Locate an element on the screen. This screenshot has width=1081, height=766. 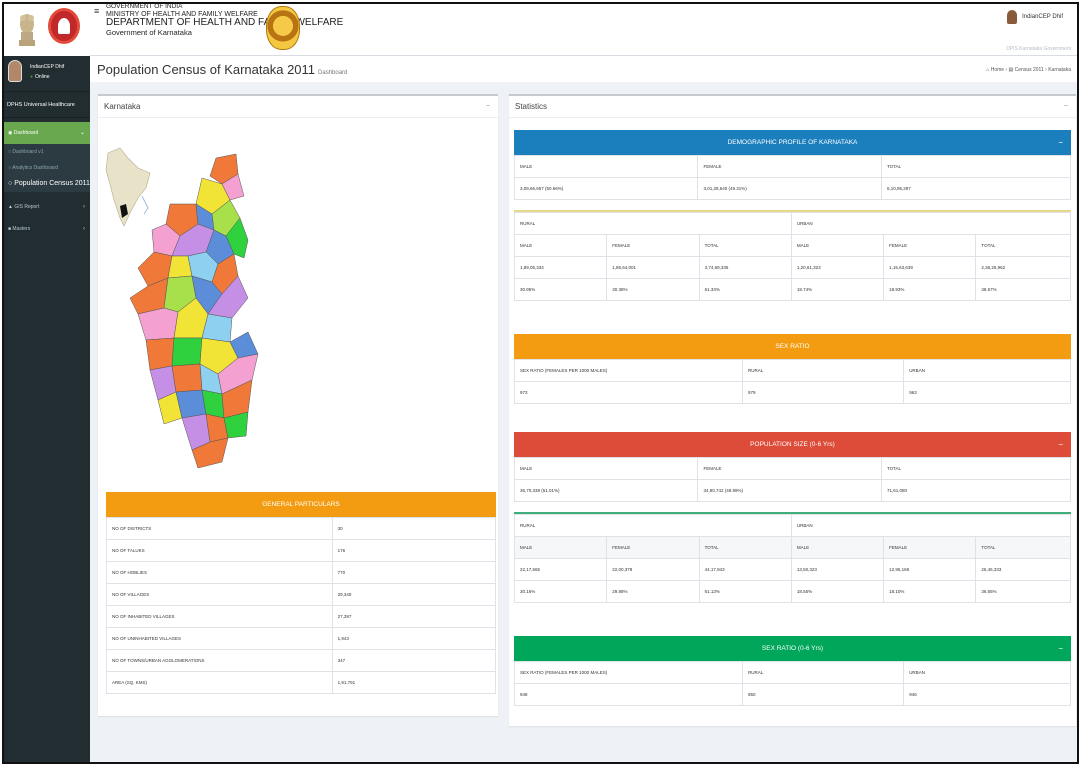
avatar is located at coordinates (1012, 17).